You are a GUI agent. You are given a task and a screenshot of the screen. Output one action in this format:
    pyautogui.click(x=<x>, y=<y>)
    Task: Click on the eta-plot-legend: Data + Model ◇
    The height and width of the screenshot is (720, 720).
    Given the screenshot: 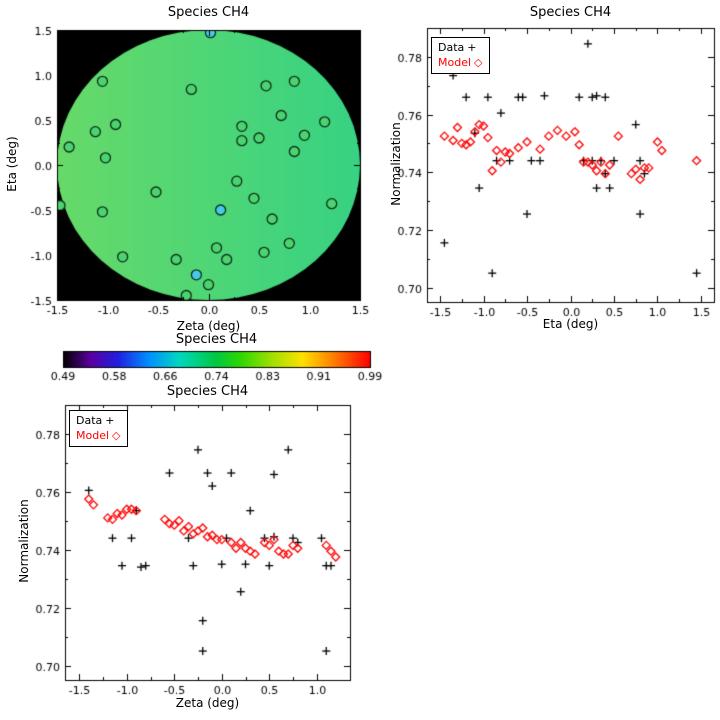 What is the action you would take?
    pyautogui.click(x=460, y=55)
    